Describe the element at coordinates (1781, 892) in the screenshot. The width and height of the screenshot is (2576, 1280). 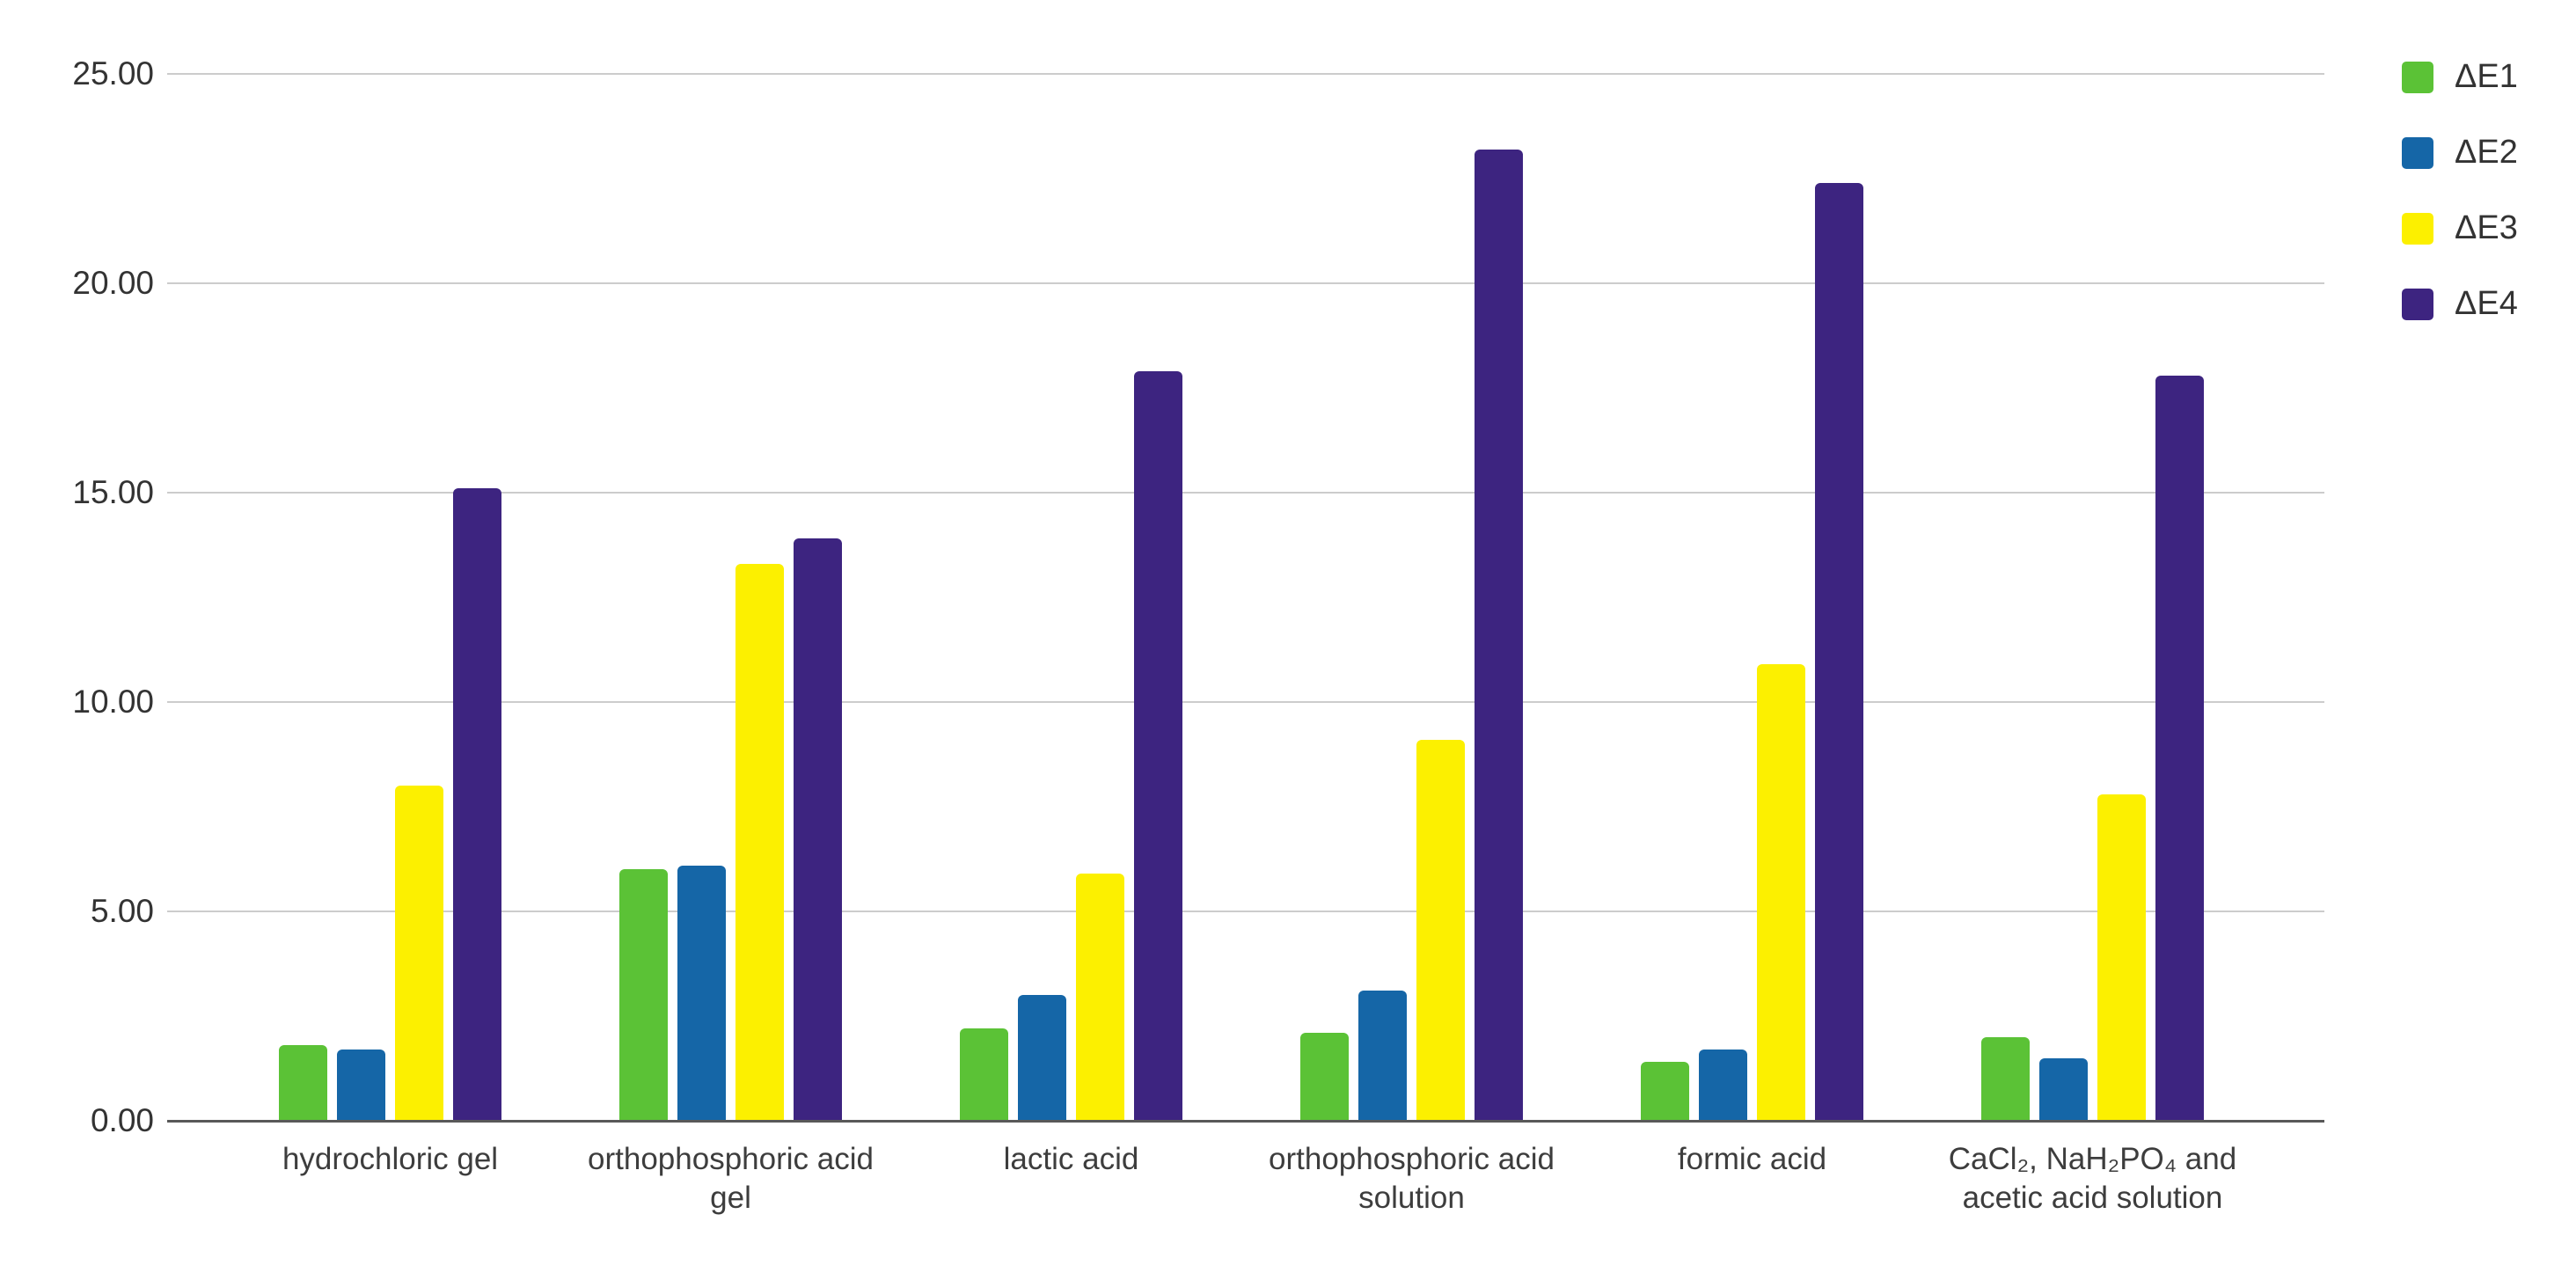
I see `bar-ΔE3-5` at that location.